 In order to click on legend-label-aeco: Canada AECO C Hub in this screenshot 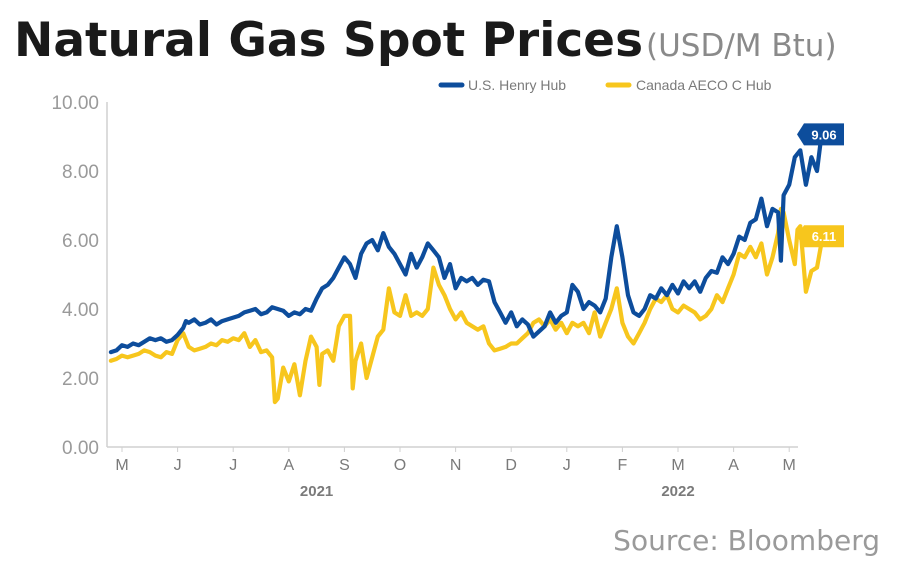, I will do `click(704, 85)`.